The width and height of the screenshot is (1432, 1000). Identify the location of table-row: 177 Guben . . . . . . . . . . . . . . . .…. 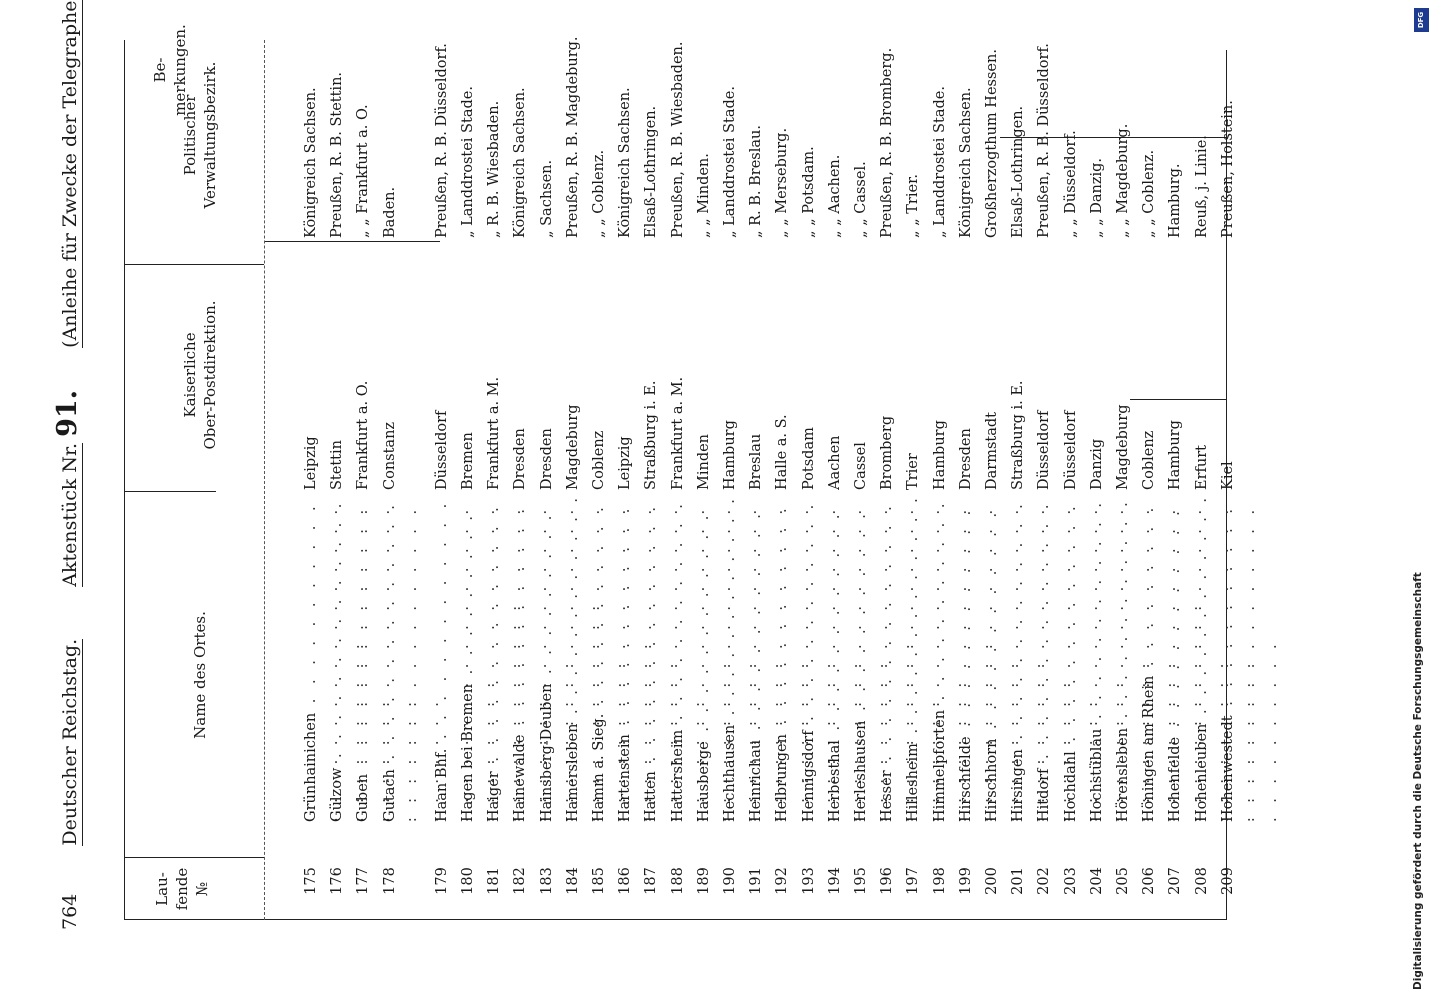
(383, 500).